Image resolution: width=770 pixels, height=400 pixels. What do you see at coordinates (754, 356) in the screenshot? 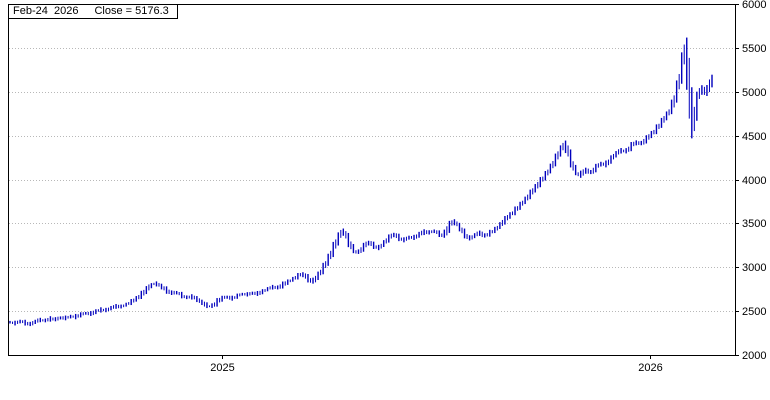
I see `y-axis-label: 2000` at bounding box center [754, 356].